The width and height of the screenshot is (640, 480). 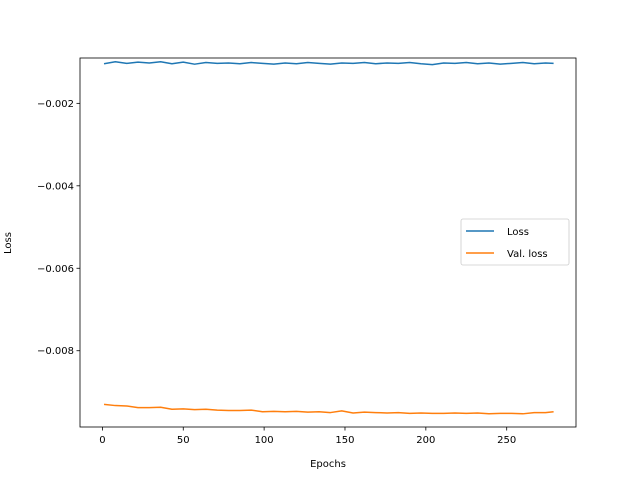 What do you see at coordinates (328, 63) in the screenshot?
I see `loss-series-line` at bounding box center [328, 63].